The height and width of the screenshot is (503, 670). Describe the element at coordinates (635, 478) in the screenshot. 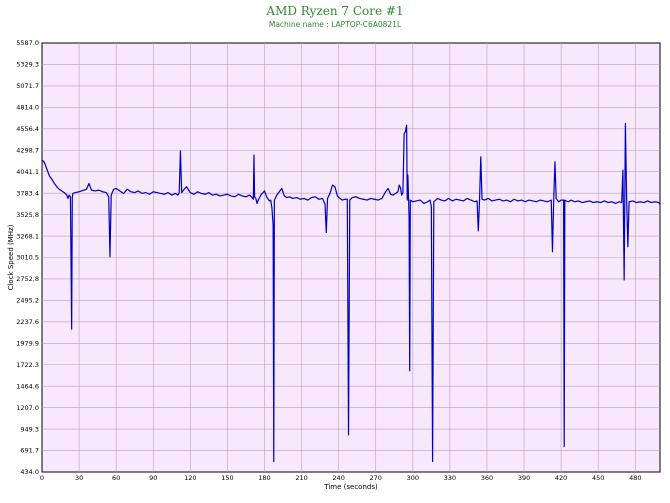

I see `x-tick-label: 480` at that location.